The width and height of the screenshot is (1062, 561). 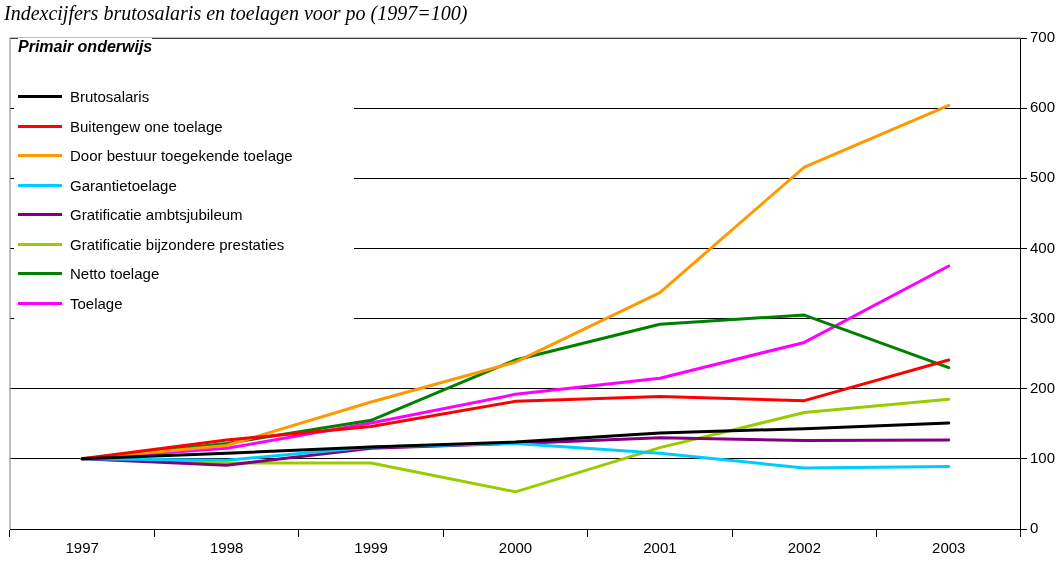 I want to click on x-tick-label: 2000, so click(x=515, y=548).